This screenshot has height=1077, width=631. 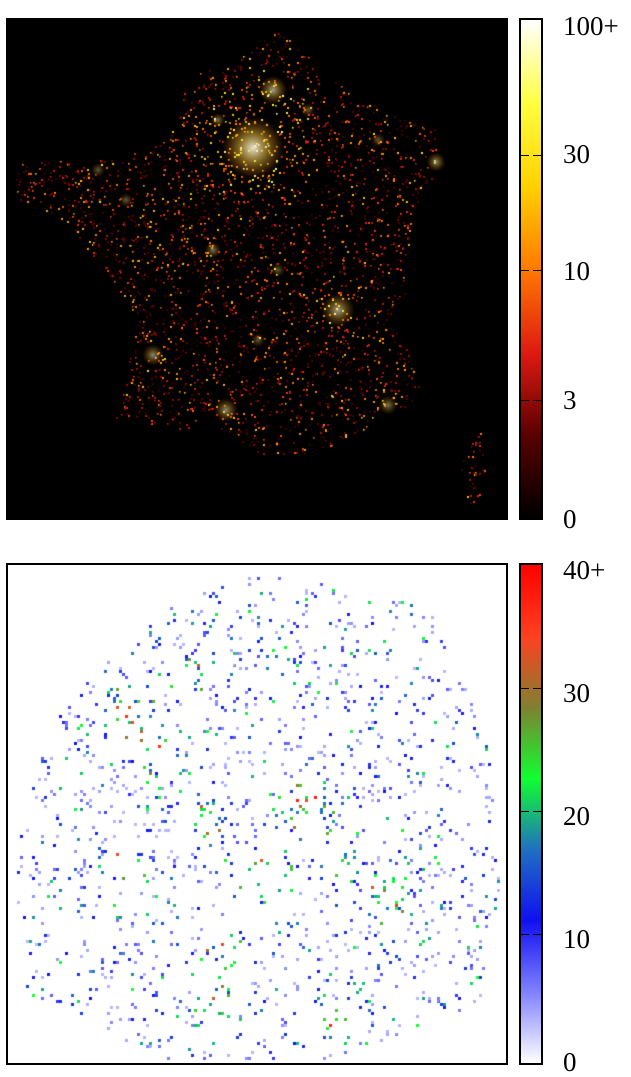 What do you see at coordinates (584, 570) in the screenshot?
I see `colorbar-bottom-tick-label: 40+` at bounding box center [584, 570].